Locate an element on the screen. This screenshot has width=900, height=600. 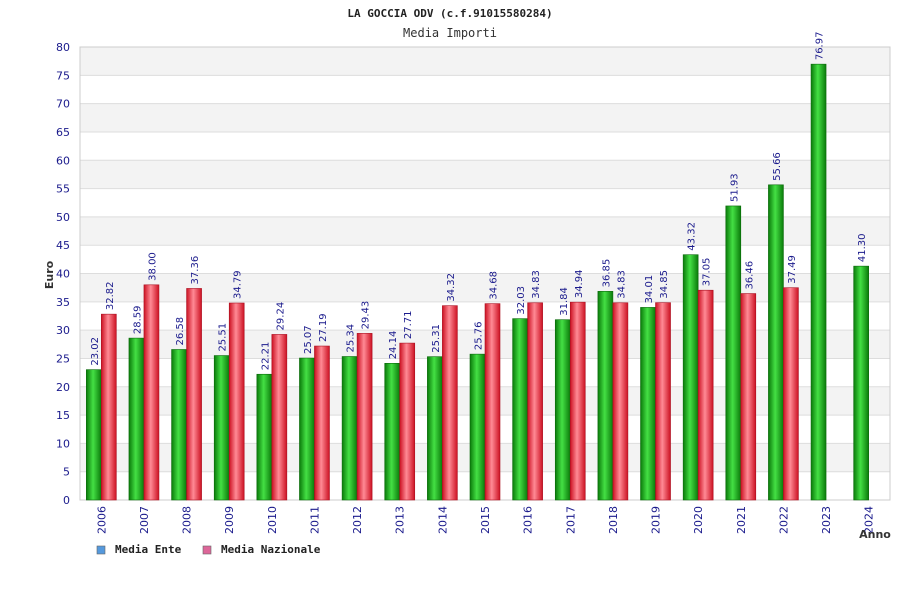
x-tick-label: 2011 is located at coordinates (314, 520).